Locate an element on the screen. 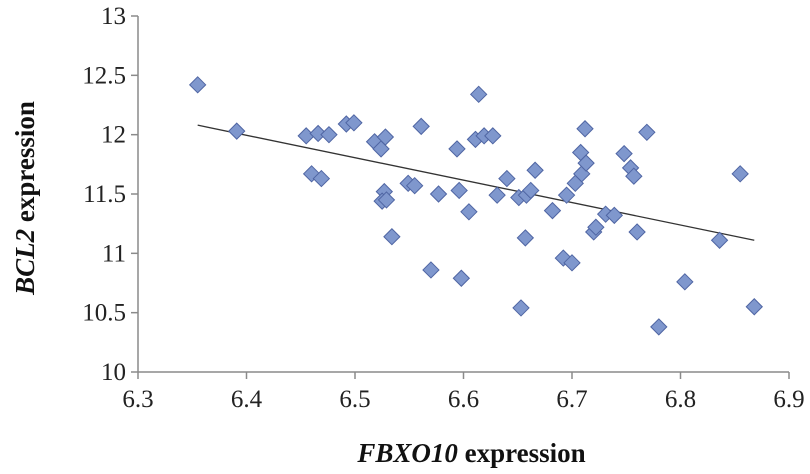 This screenshot has width=810, height=474. y-axis-title-suffix: expression is located at coordinates (25, 165).